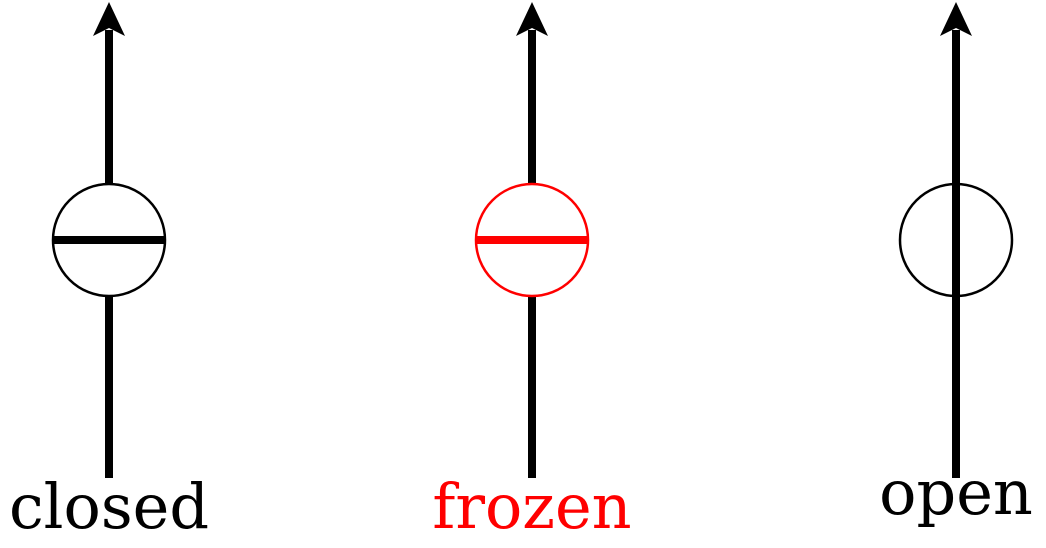 This screenshot has height=548, width=1046. Describe the element at coordinates (109, 506) in the screenshot. I see `valve-closed-label: closed` at that location.